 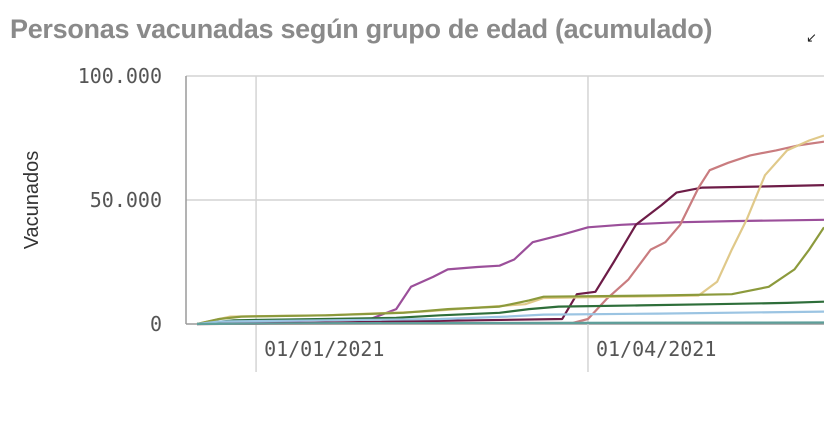 I want to click on y-tick-label: 50.000, so click(x=126, y=200).